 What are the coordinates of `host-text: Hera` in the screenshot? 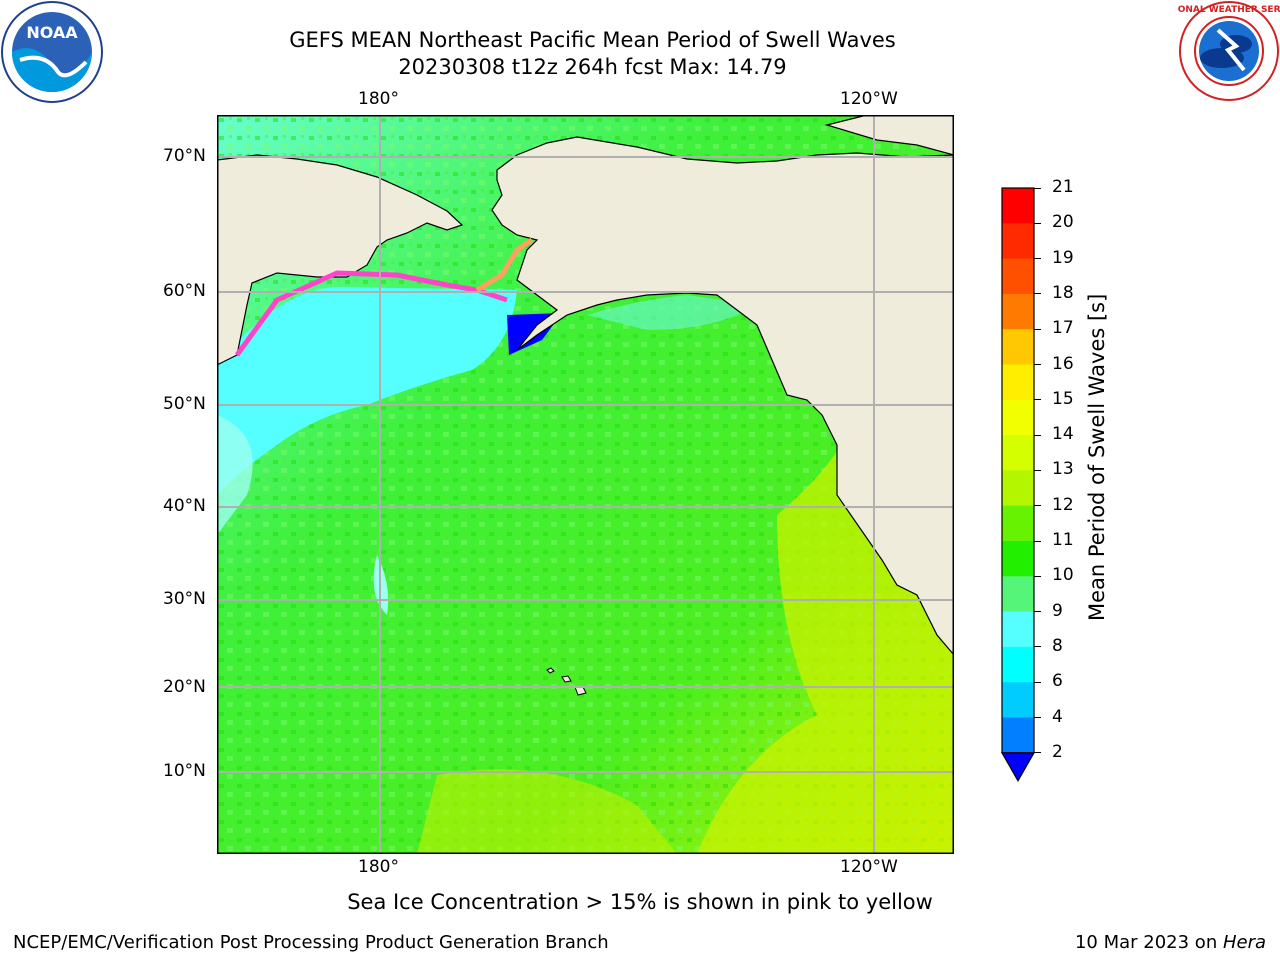 It's located at (1244, 942).